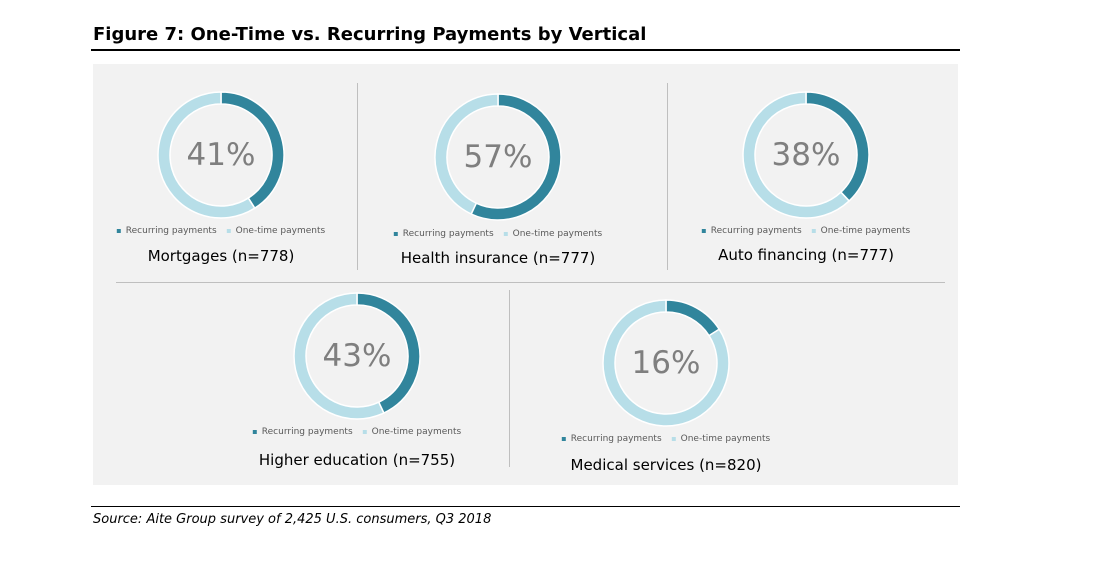 This screenshot has height=570, width=1106. I want to click on donut-svg-health-insurance: 57%, so click(498, 157).